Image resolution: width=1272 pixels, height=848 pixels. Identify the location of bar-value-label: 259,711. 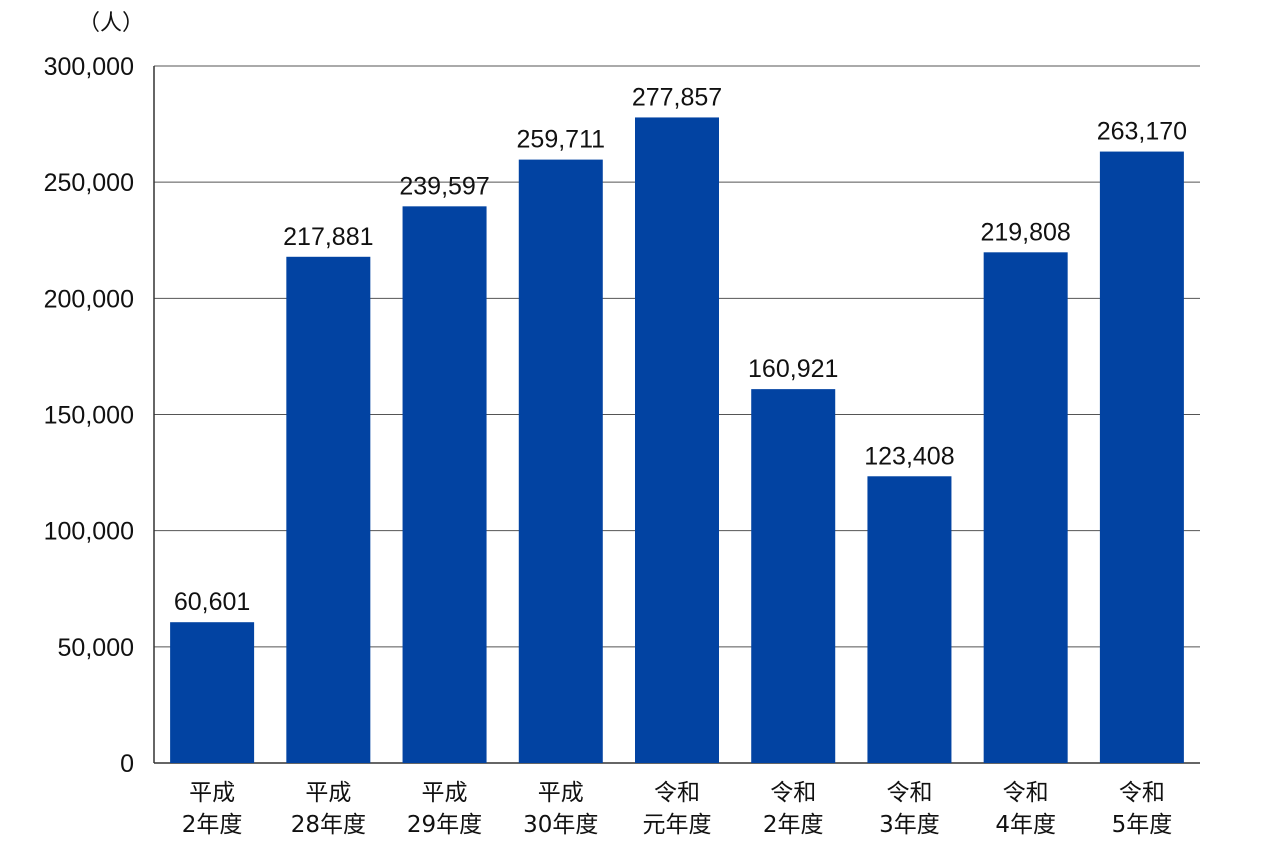
(561, 140).